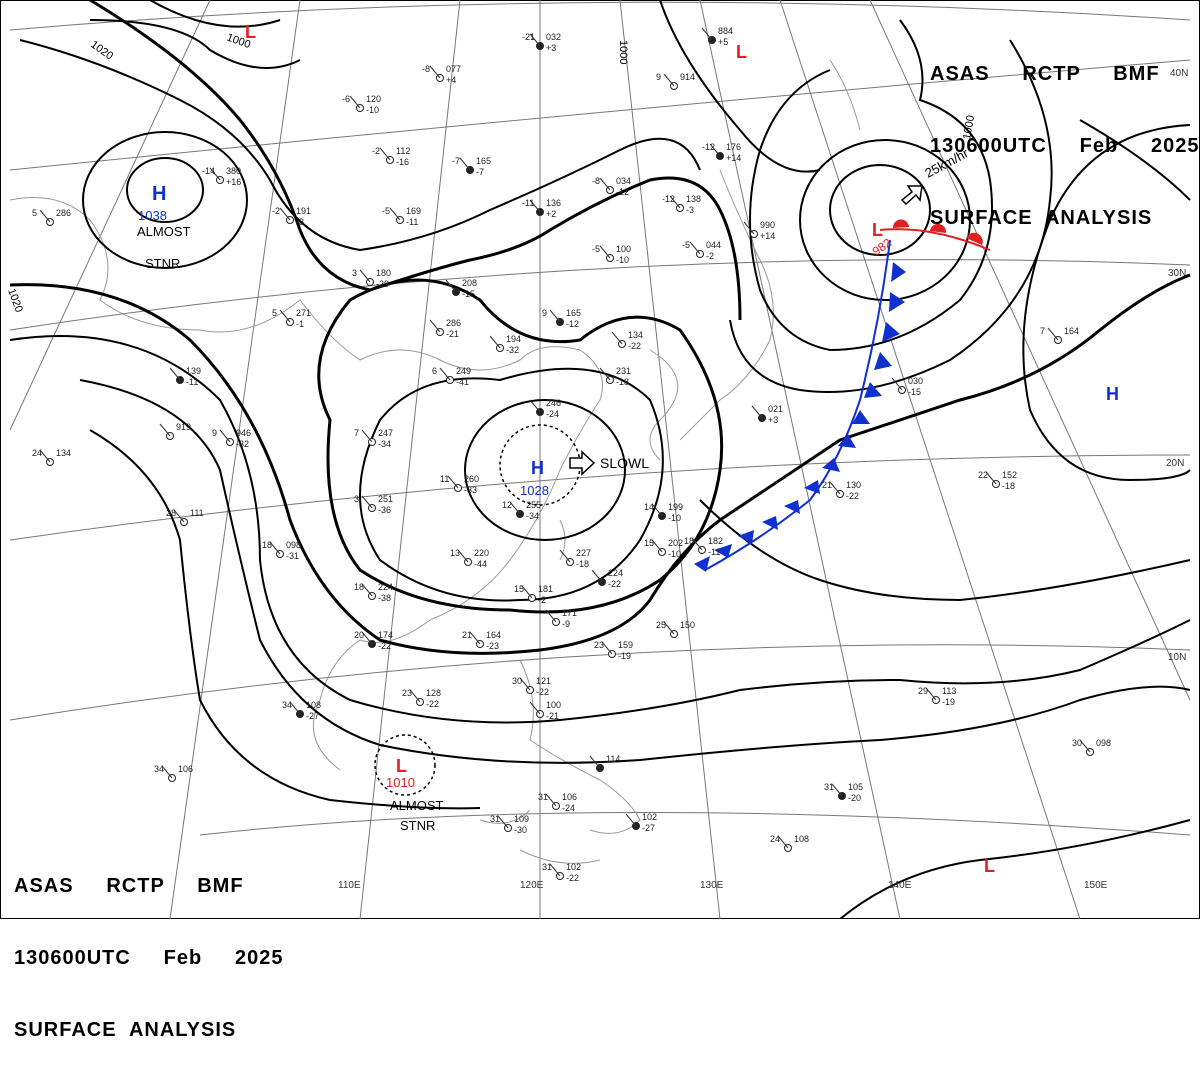 Image resolution: width=1200 pixels, height=1066 pixels. Describe the element at coordinates (37, 453) in the screenshot. I see `station-value: 24` at that location.